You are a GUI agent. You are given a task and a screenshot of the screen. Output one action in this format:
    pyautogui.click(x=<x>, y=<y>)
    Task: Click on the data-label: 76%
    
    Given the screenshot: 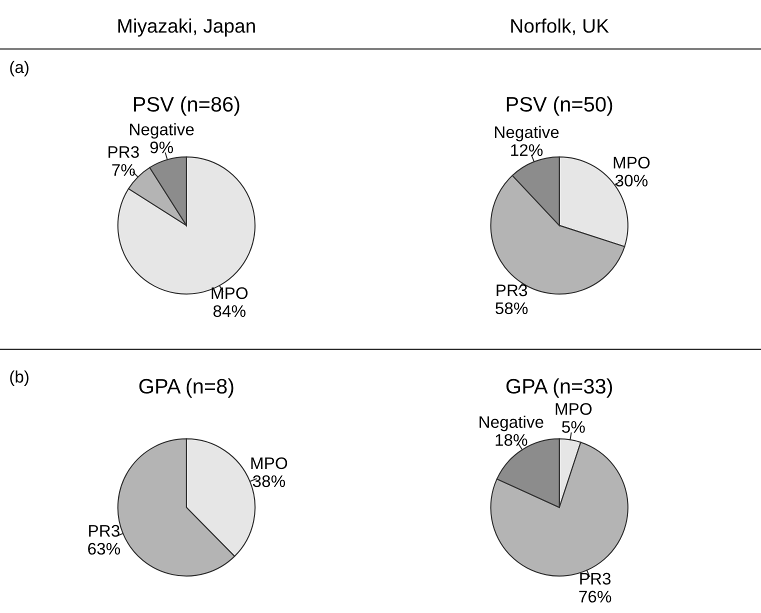 What is the action you would take?
    pyautogui.click(x=595, y=596)
    